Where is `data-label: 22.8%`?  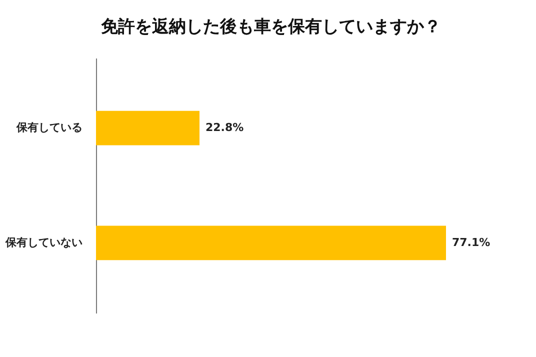
data-label: 22.8% is located at coordinates (225, 127).